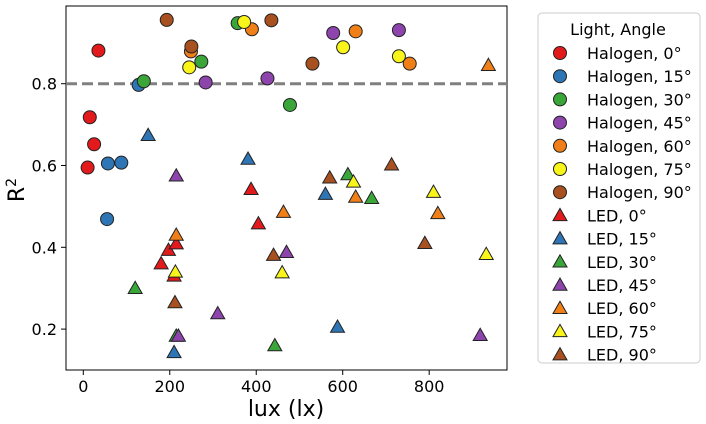 Image resolution: width=706 pixels, height=424 pixels. What do you see at coordinates (634, 53) in the screenshot?
I see `legend-entry-label: Halogen, 0°` at bounding box center [634, 53].